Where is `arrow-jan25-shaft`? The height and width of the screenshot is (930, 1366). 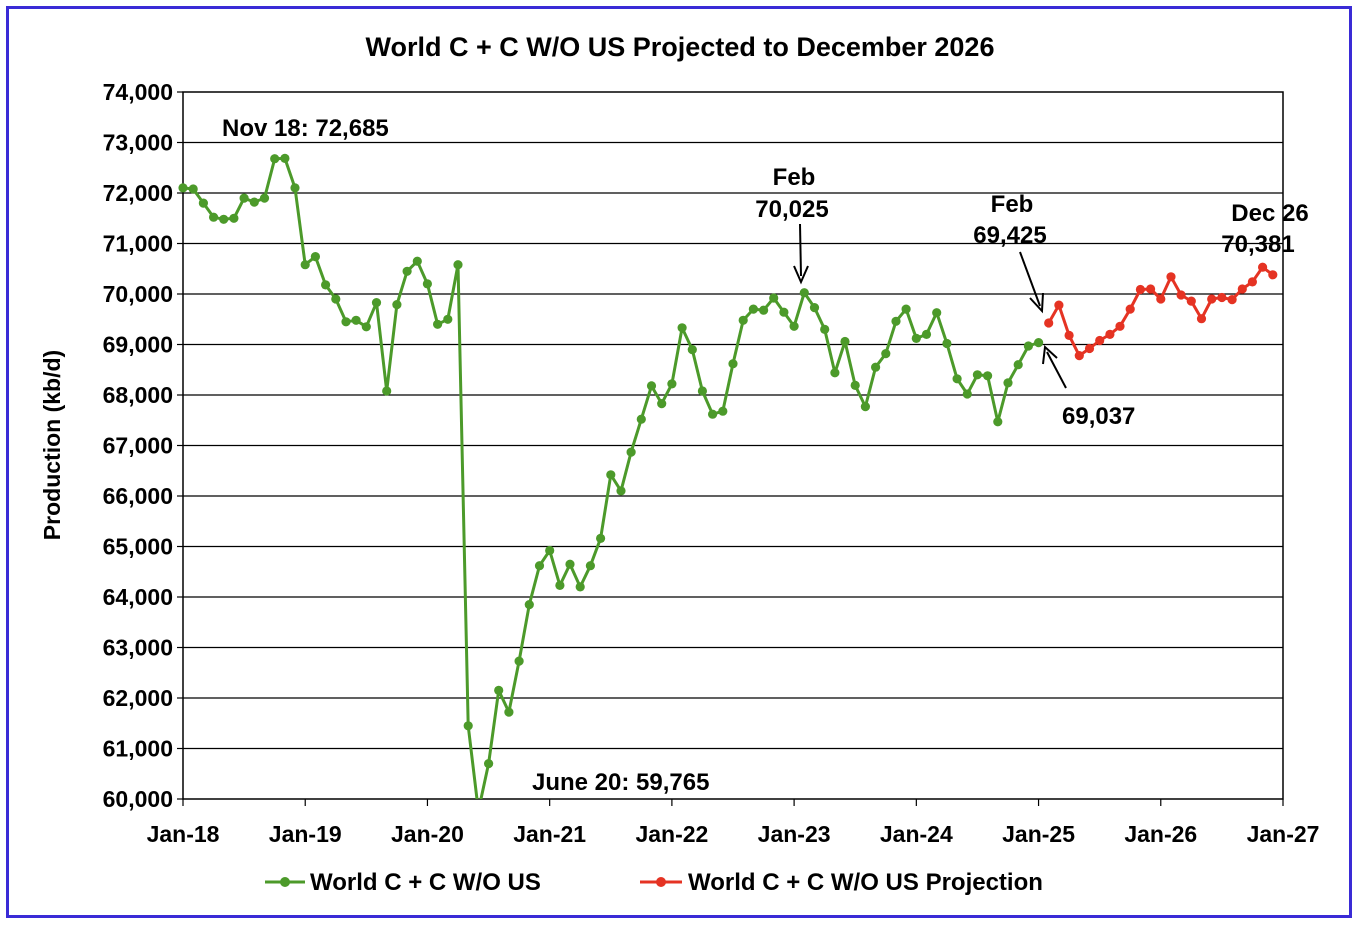
arrow-jan25-shaft is located at coordinates (1056, 370).